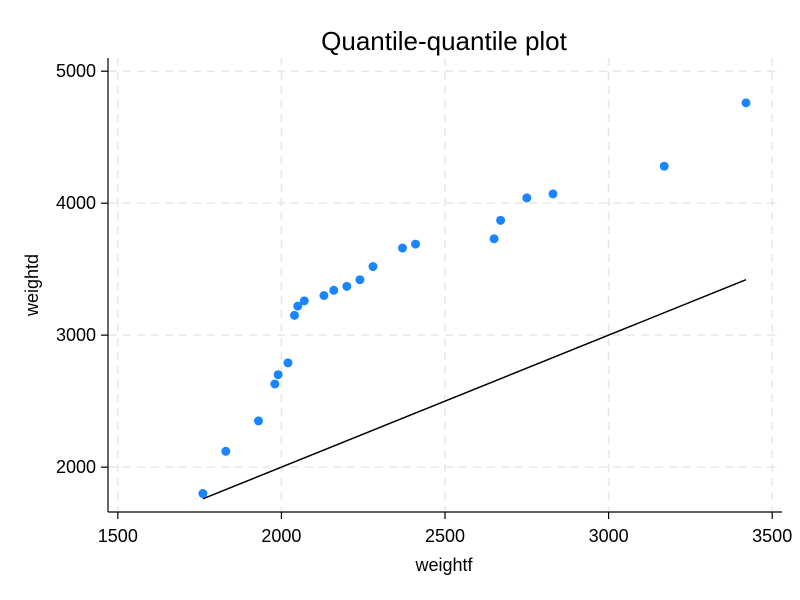 The image size is (800, 600). I want to click on y-ticks: 2000 3000 4000 5000, so click(82, 269).